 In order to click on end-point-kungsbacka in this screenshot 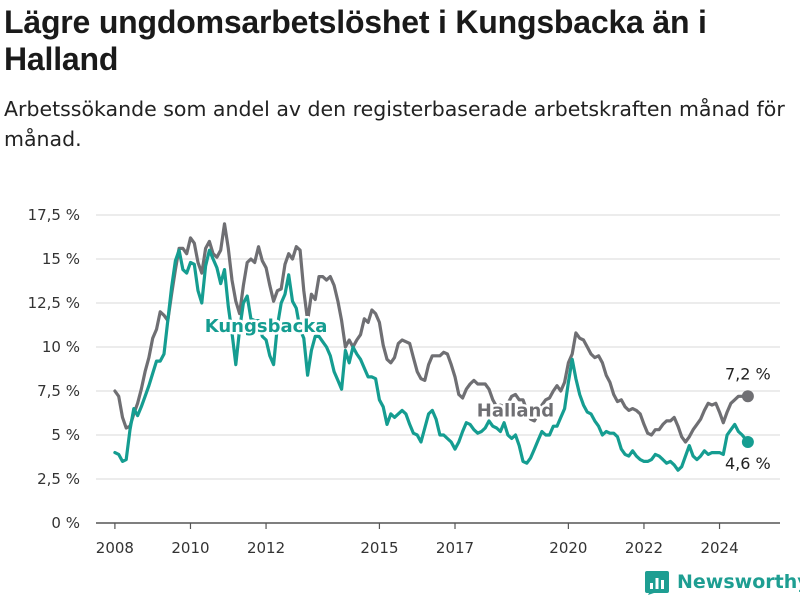, I will do `click(747, 442)`.